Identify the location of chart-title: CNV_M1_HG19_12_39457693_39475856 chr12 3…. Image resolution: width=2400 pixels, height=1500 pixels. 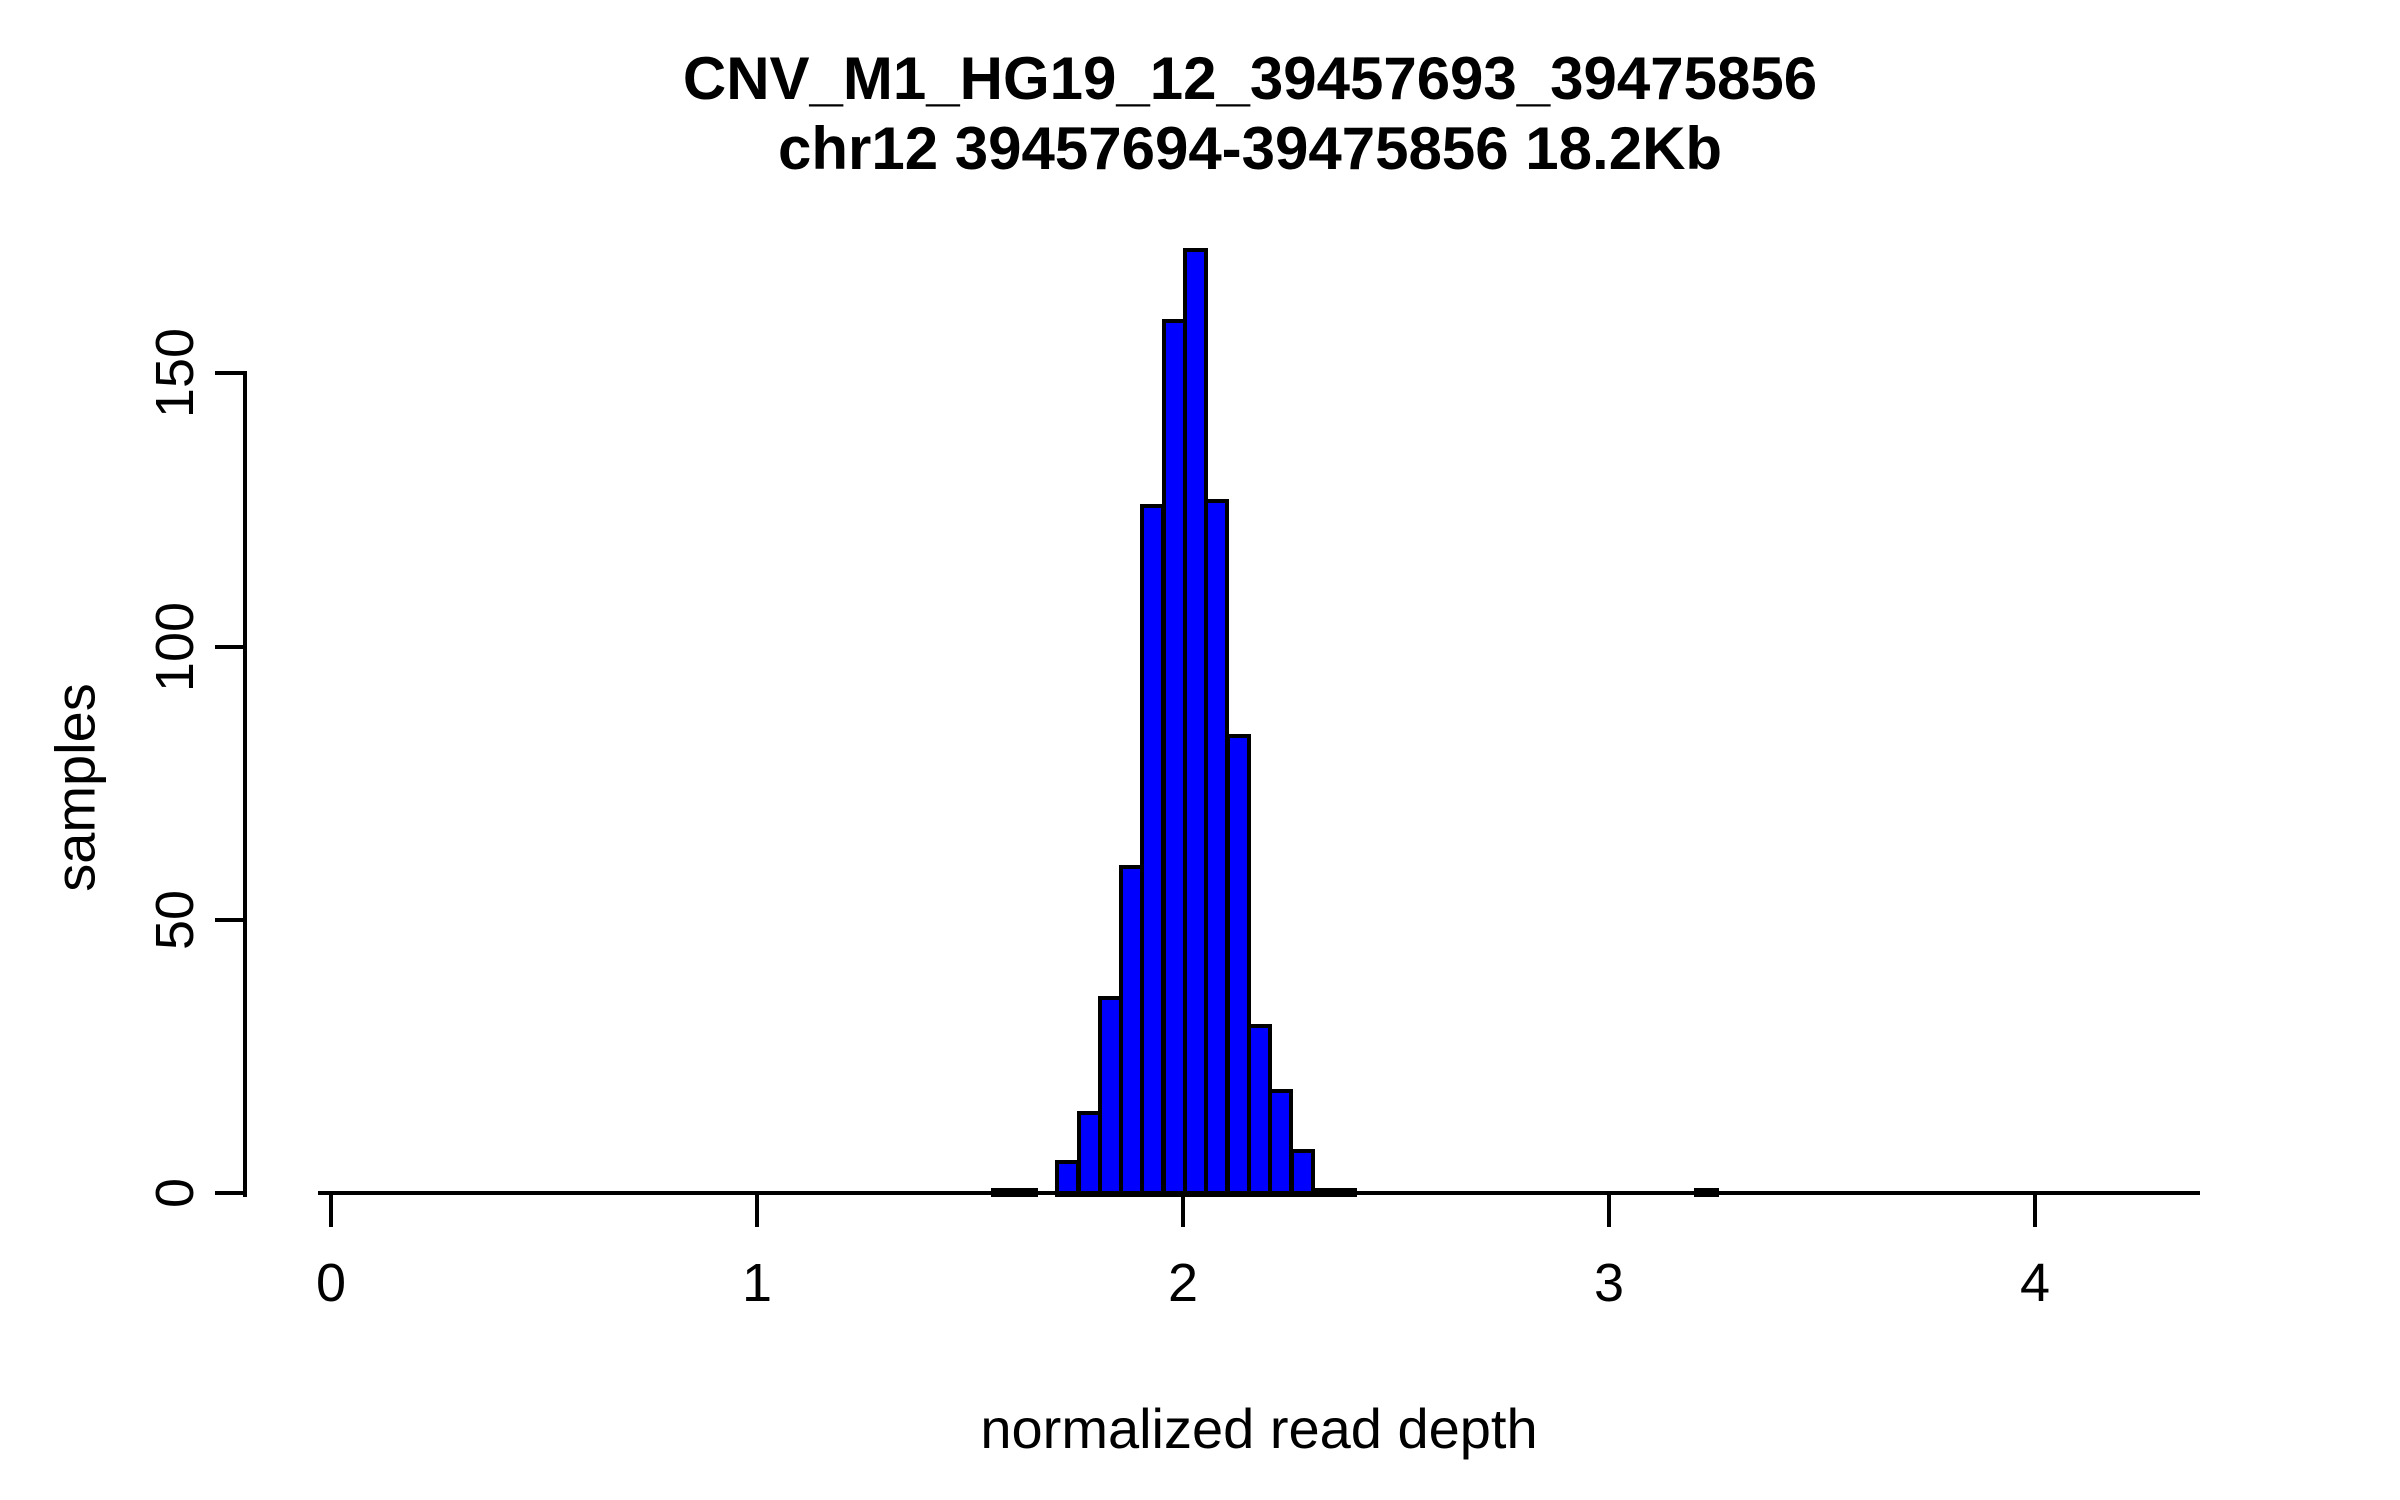
(1250, 114).